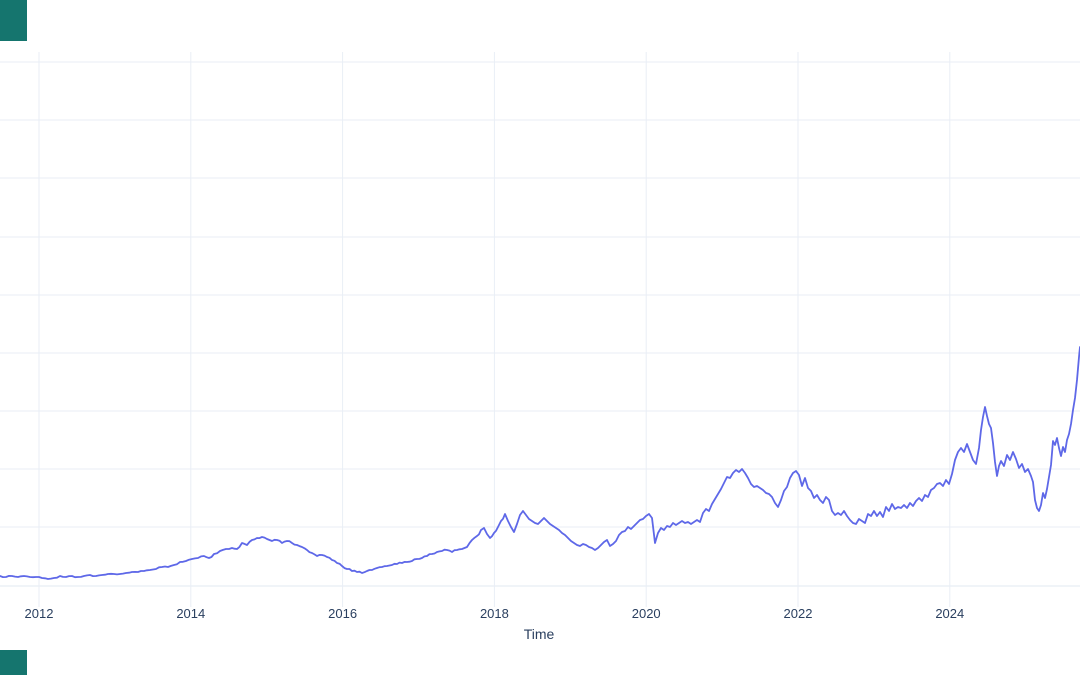  Describe the element at coordinates (539, 634) in the screenshot. I see `x-axis-title: Time` at that location.